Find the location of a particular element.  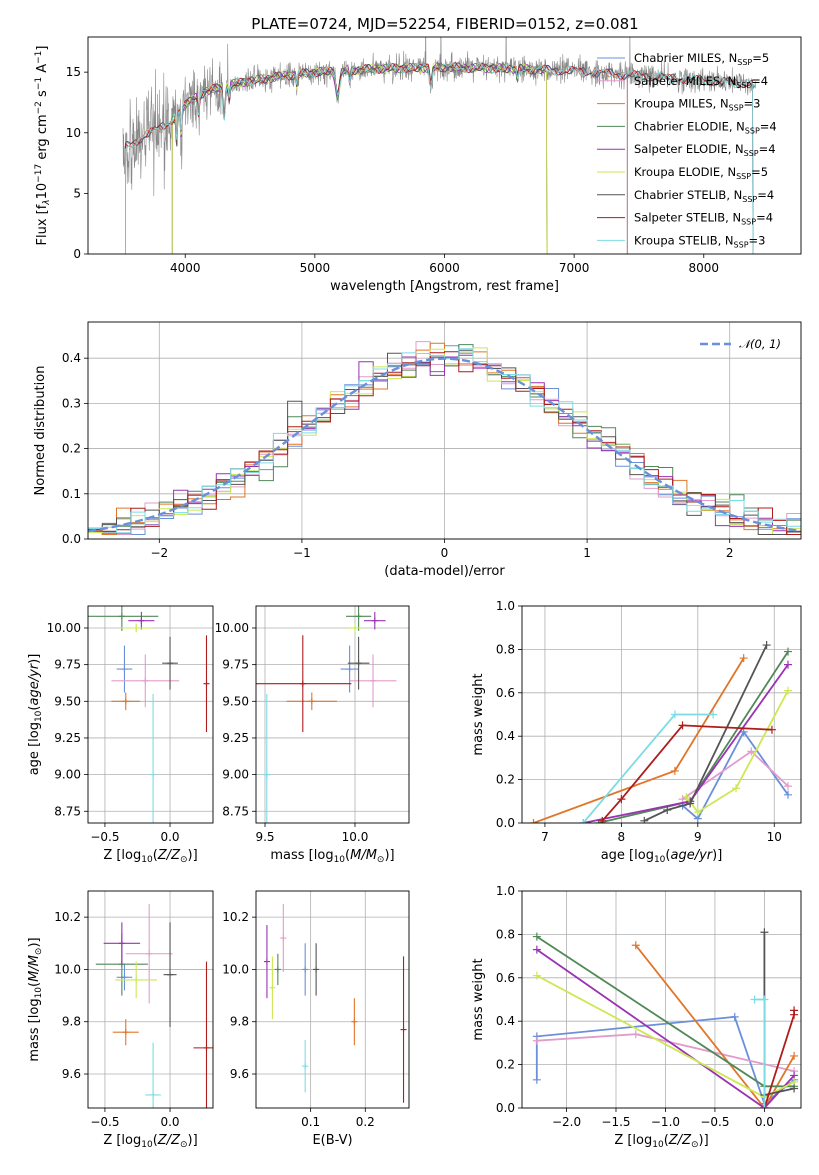

label-part: 10 is located at coordinates (42, 191).